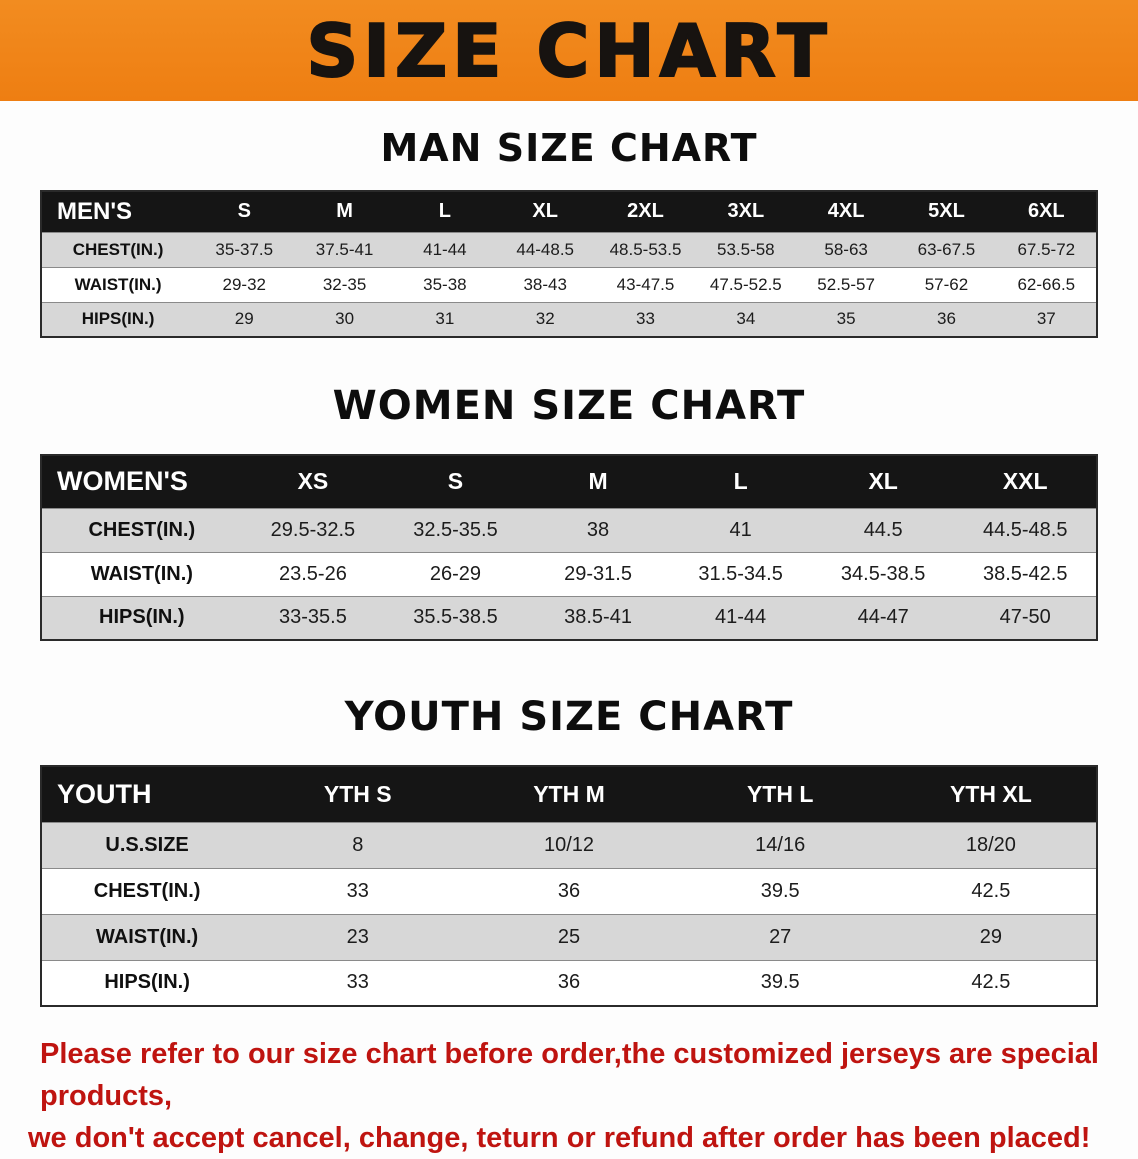 The width and height of the screenshot is (1138, 1159). Describe the element at coordinates (147, 845) in the screenshot. I see `row-label-cell: U.S.SIZE` at that location.